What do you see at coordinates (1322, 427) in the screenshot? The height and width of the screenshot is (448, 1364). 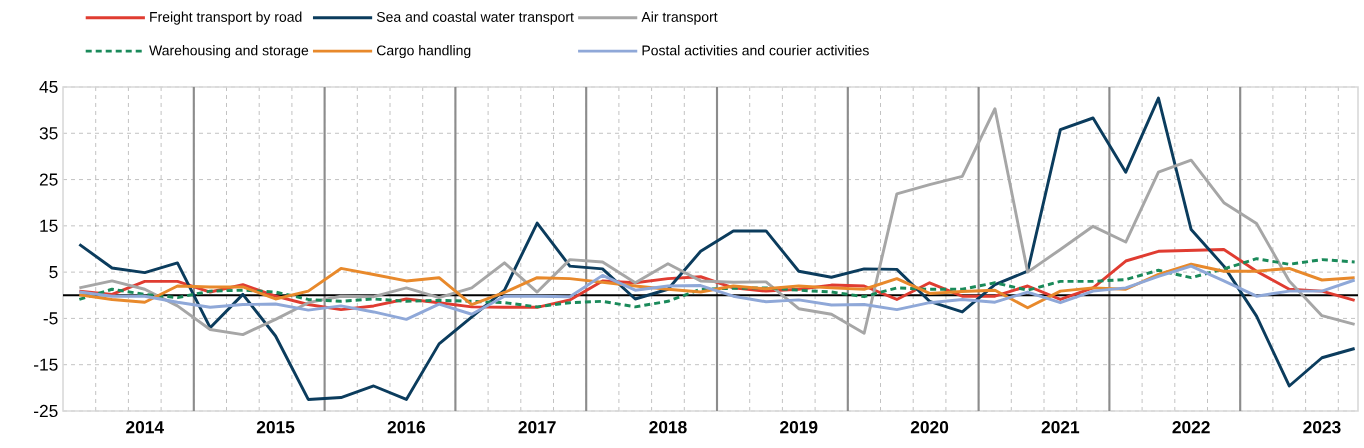 I see `x-tick-label: 2023` at bounding box center [1322, 427].